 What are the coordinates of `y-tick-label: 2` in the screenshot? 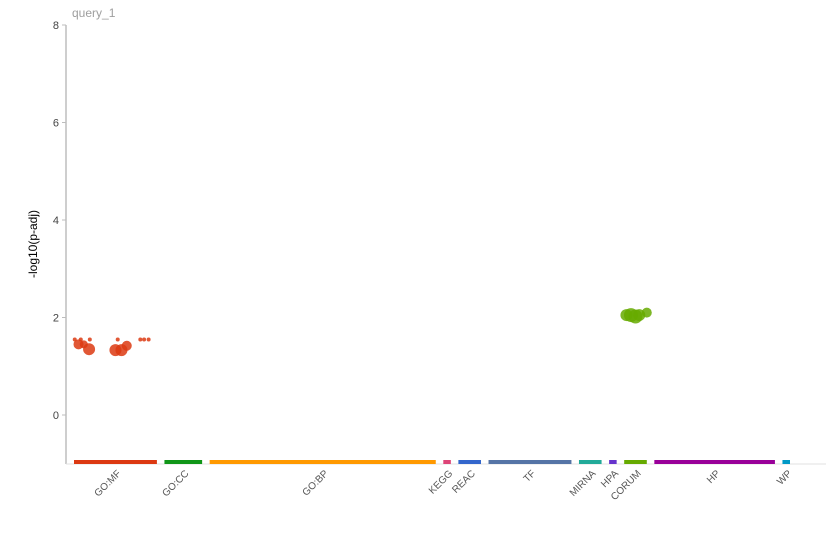 It's located at (56, 319).